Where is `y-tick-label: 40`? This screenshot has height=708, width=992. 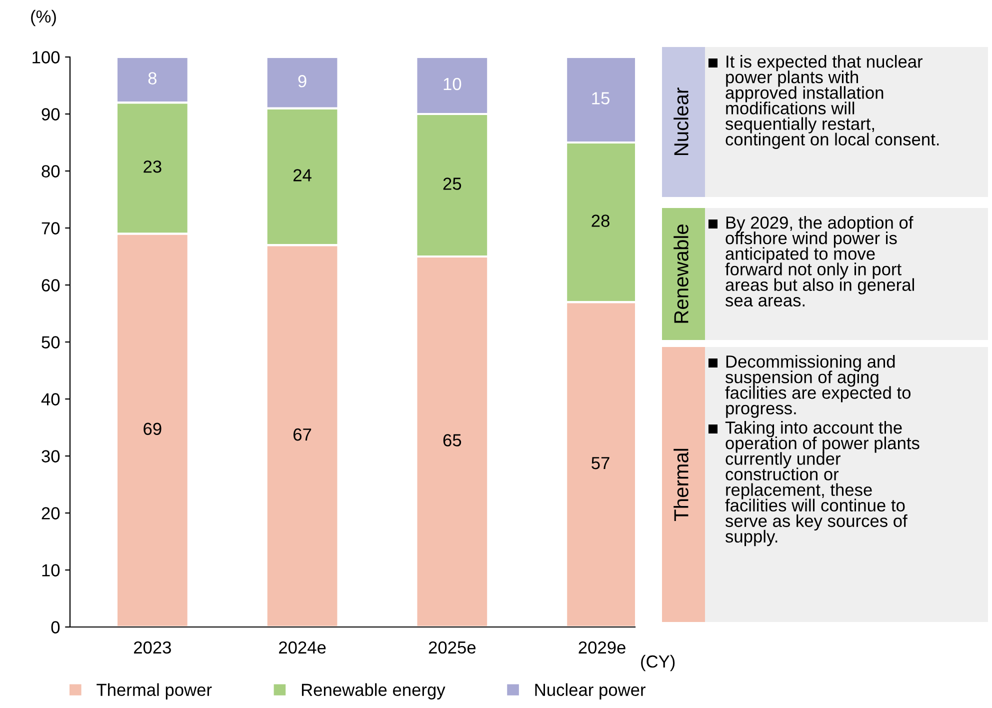 y-tick-label: 40 is located at coordinates (50, 399).